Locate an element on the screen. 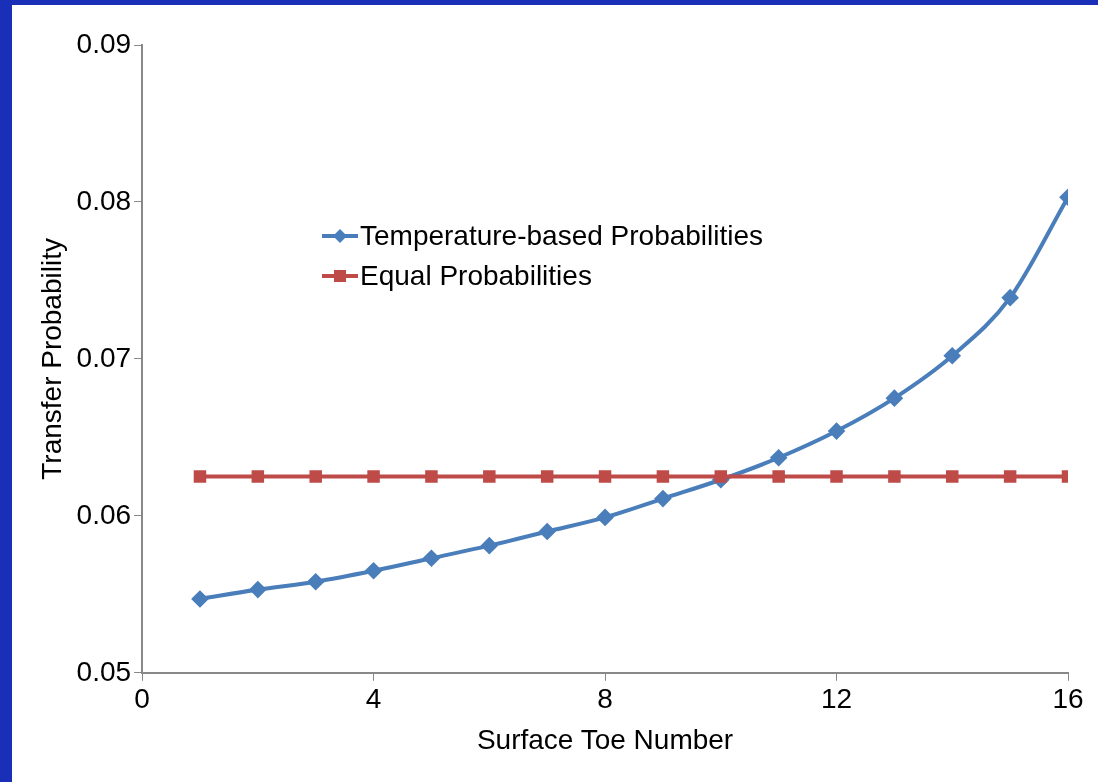 This screenshot has height=782, width=1098. y-axis-title: Transfer Probability is located at coordinates (51, 359).